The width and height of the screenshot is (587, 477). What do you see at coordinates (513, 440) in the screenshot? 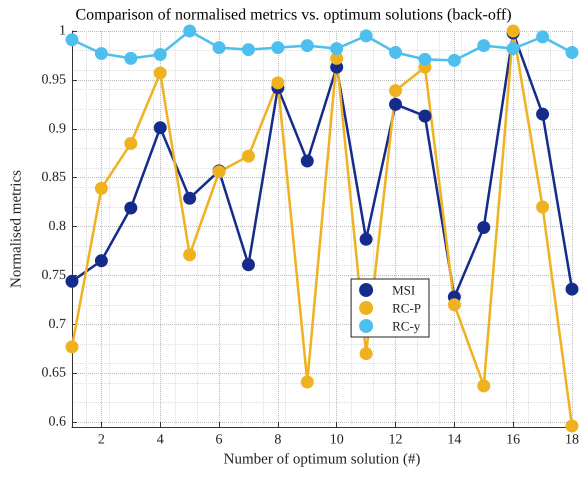
I see `x-tick-label: 16` at bounding box center [513, 440].